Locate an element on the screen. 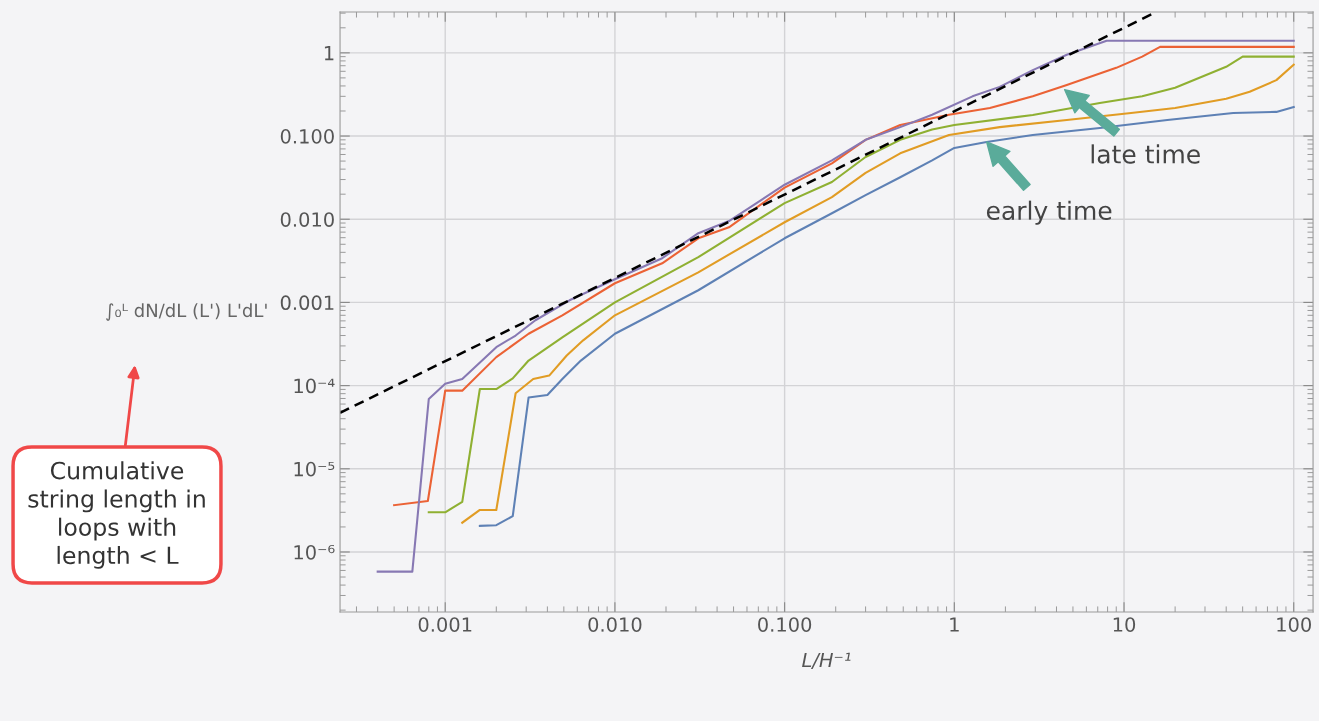  annotation: late time is located at coordinates (1145, 154).